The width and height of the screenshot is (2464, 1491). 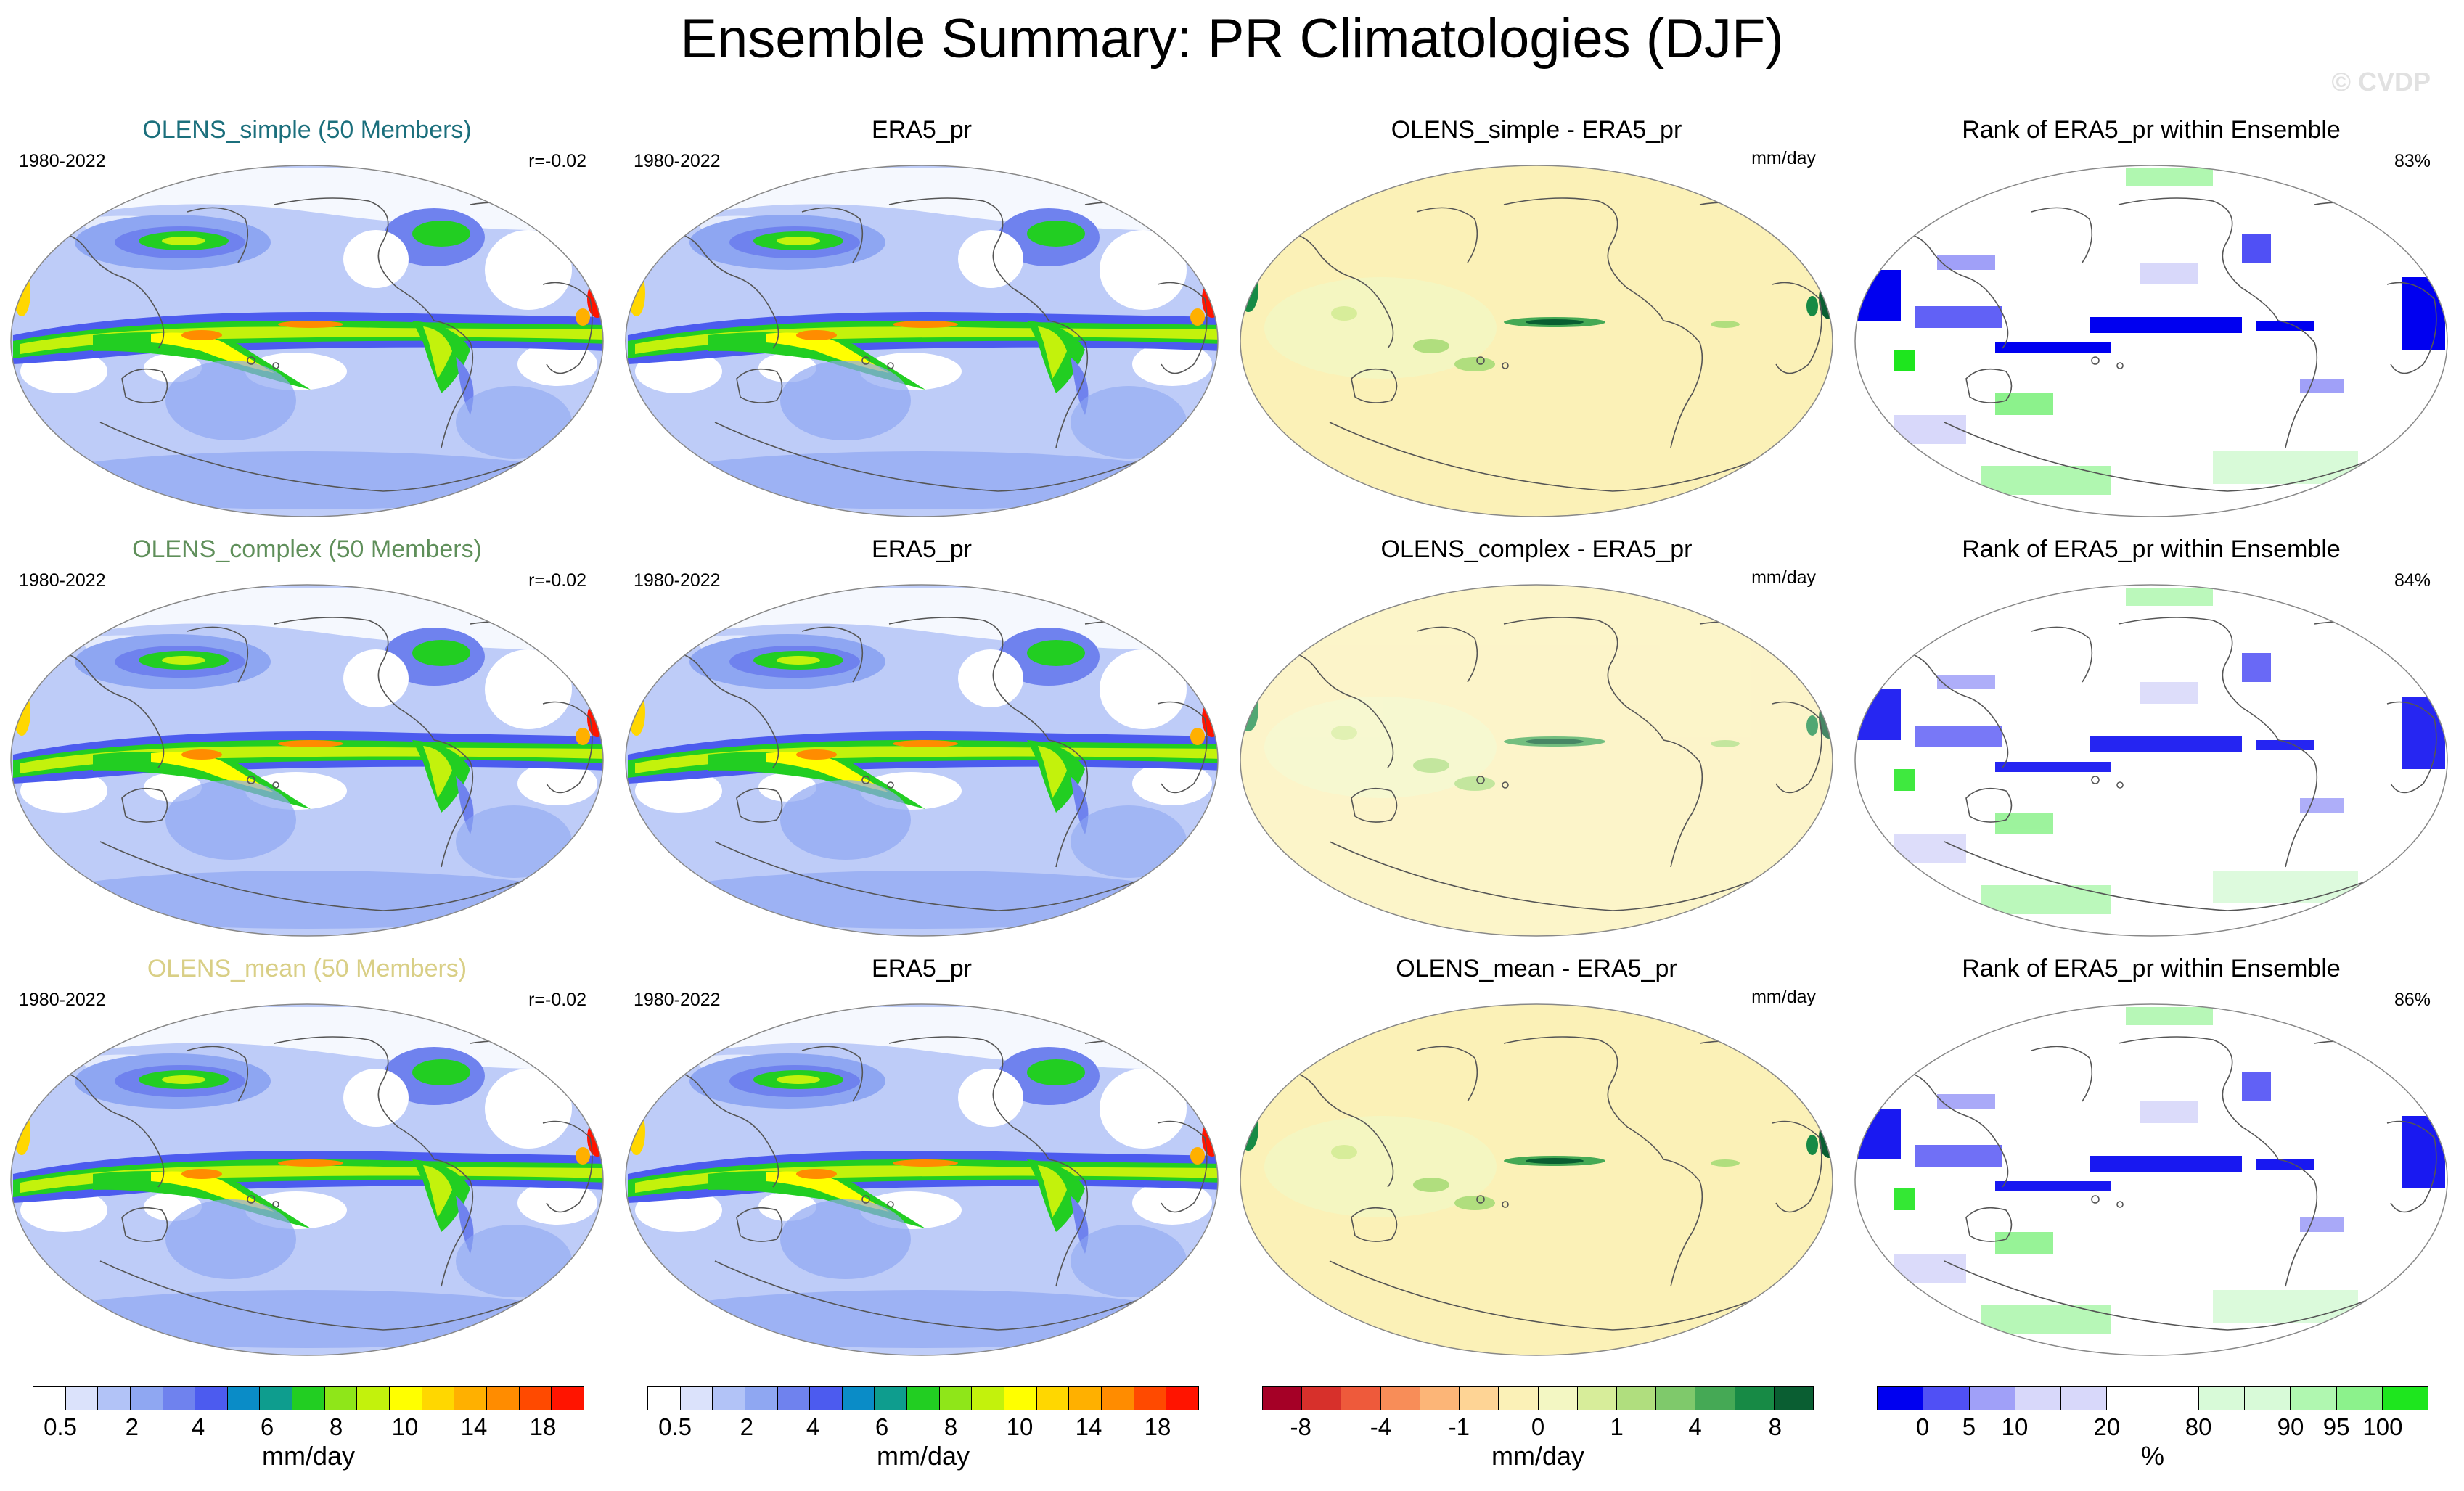 I want to click on percent-label: 83%, so click(x=2412, y=161).